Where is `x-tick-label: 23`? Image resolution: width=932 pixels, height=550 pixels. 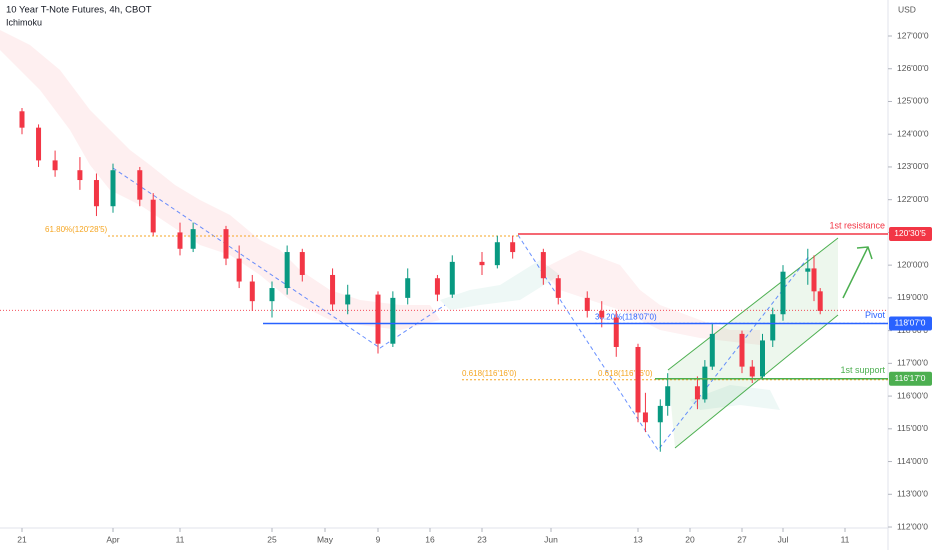
x-tick-label: 23 is located at coordinates (482, 539).